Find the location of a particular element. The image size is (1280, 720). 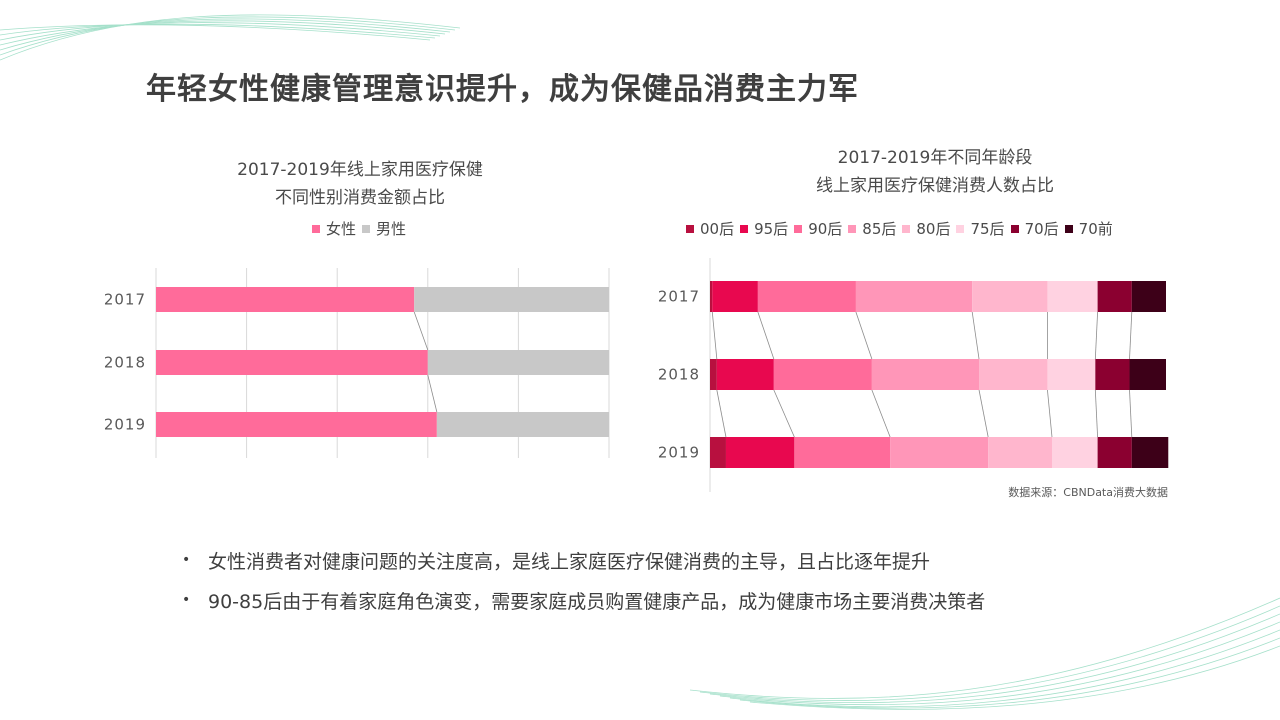

legend-item: 95后 is located at coordinates (764, 228).